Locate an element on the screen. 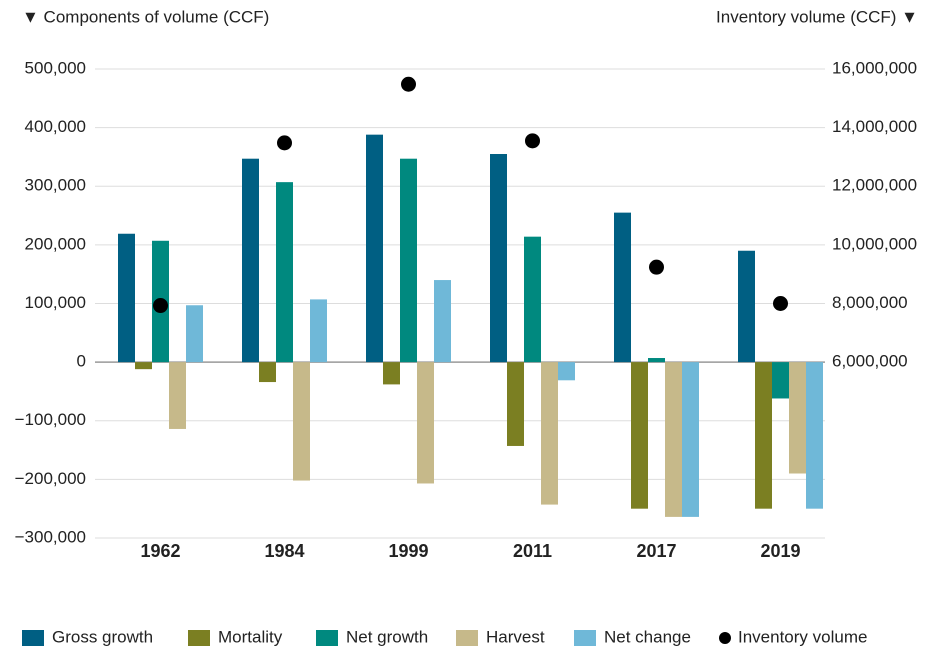  x-tick-label: 1984 is located at coordinates (284, 551).